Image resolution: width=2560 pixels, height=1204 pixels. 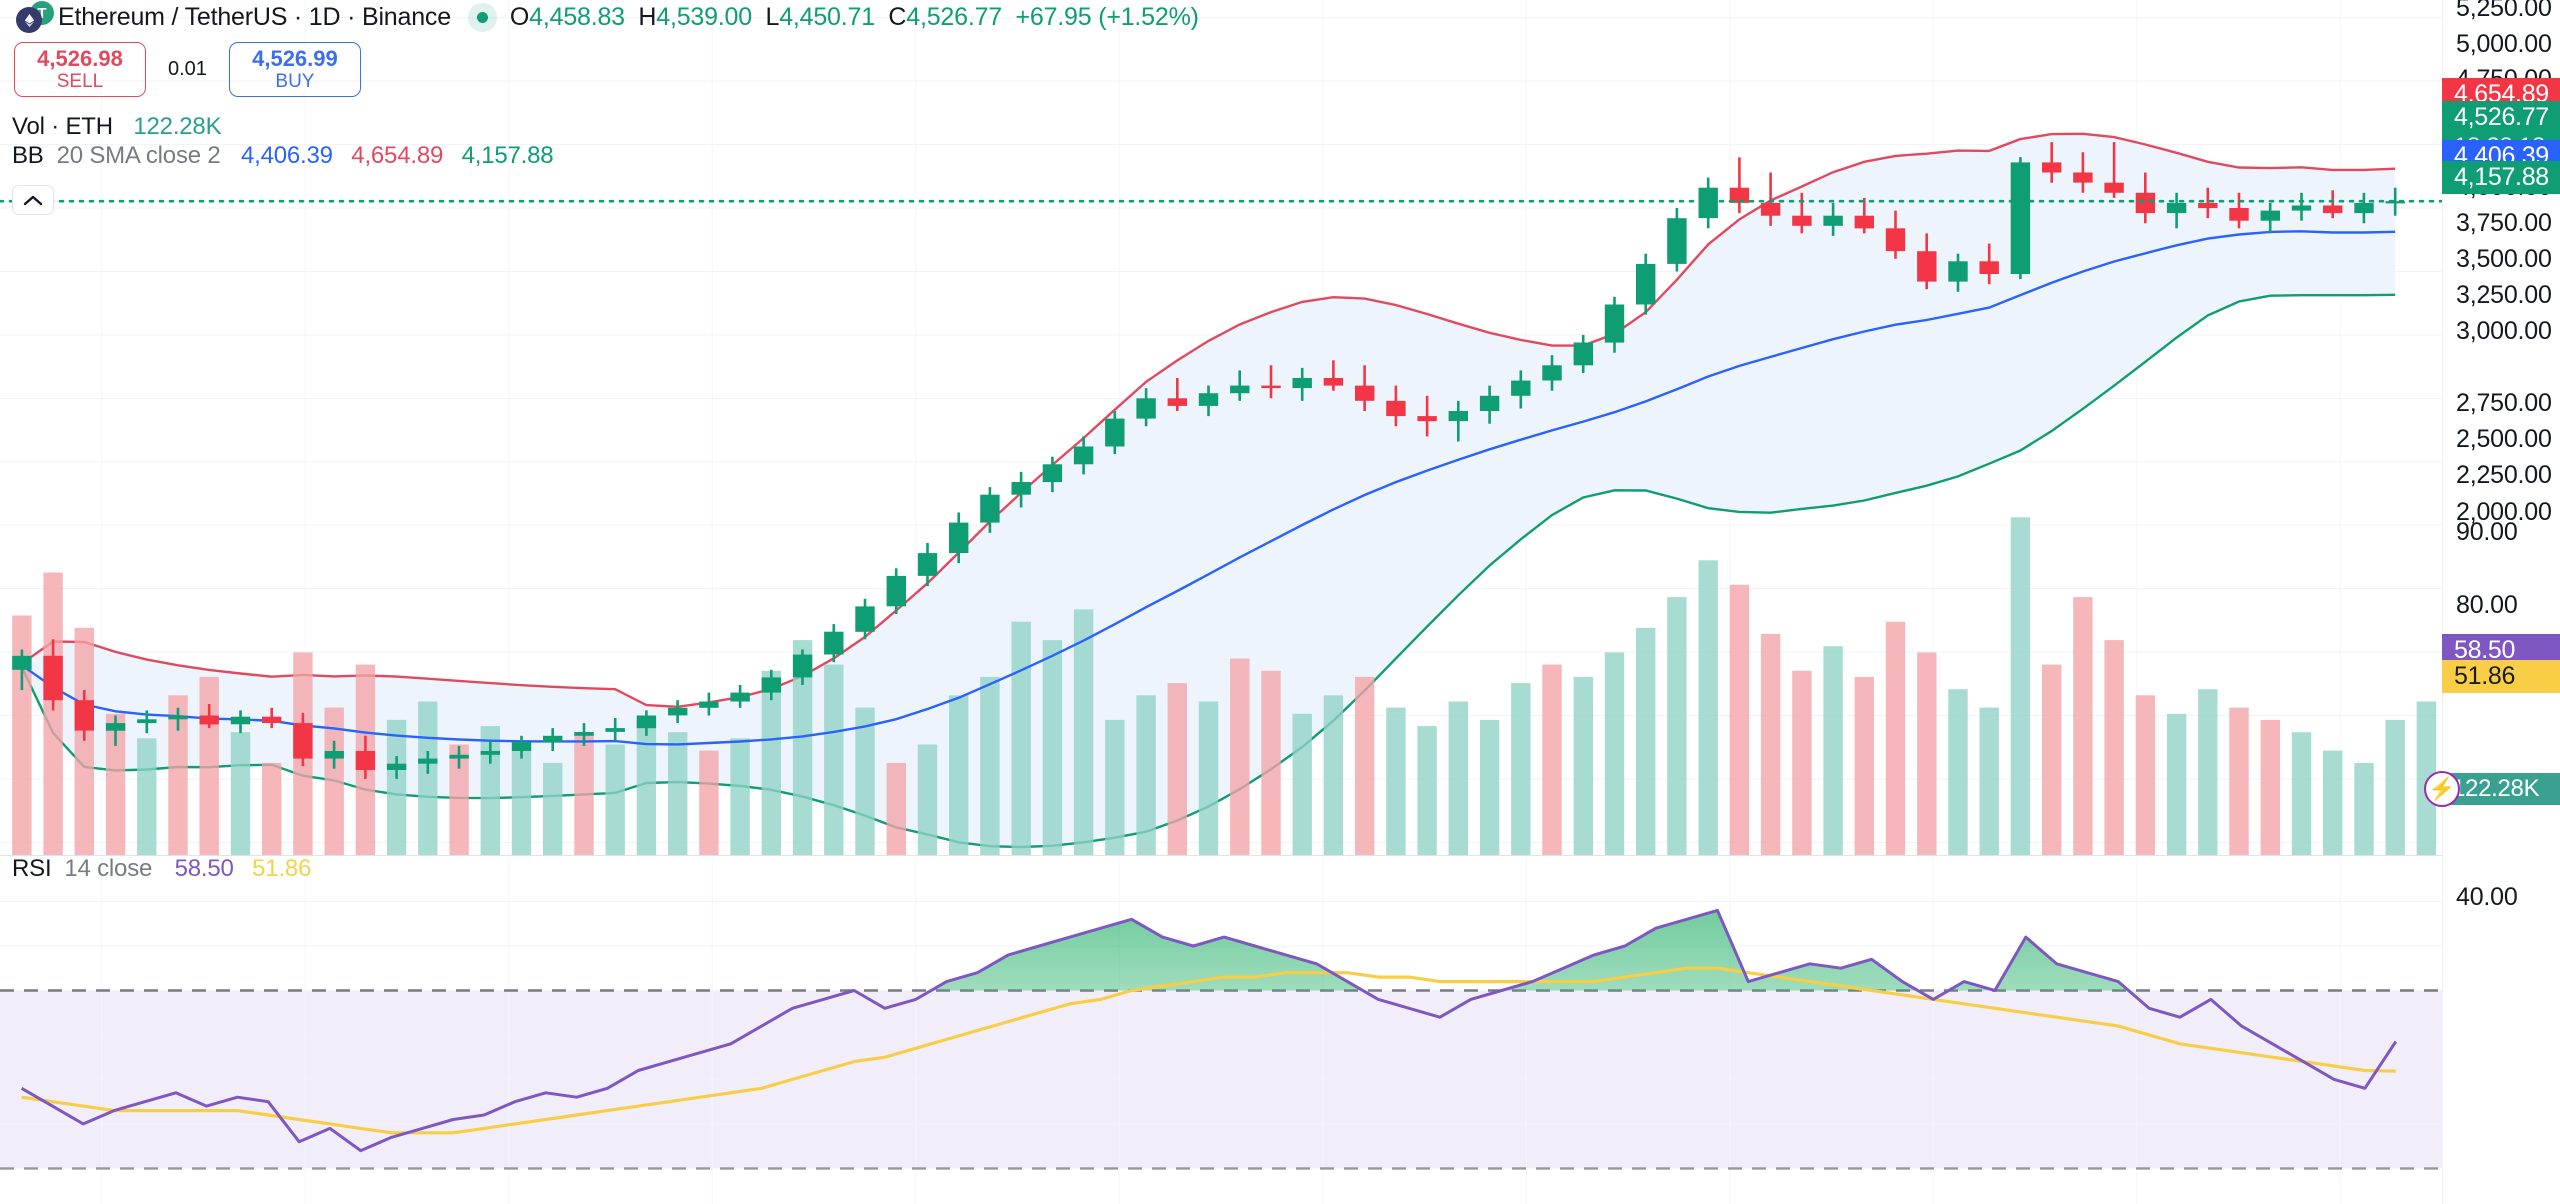 What do you see at coordinates (2501, 177) in the screenshot?
I see `bb-lower-badge: 4,157.88` at bounding box center [2501, 177].